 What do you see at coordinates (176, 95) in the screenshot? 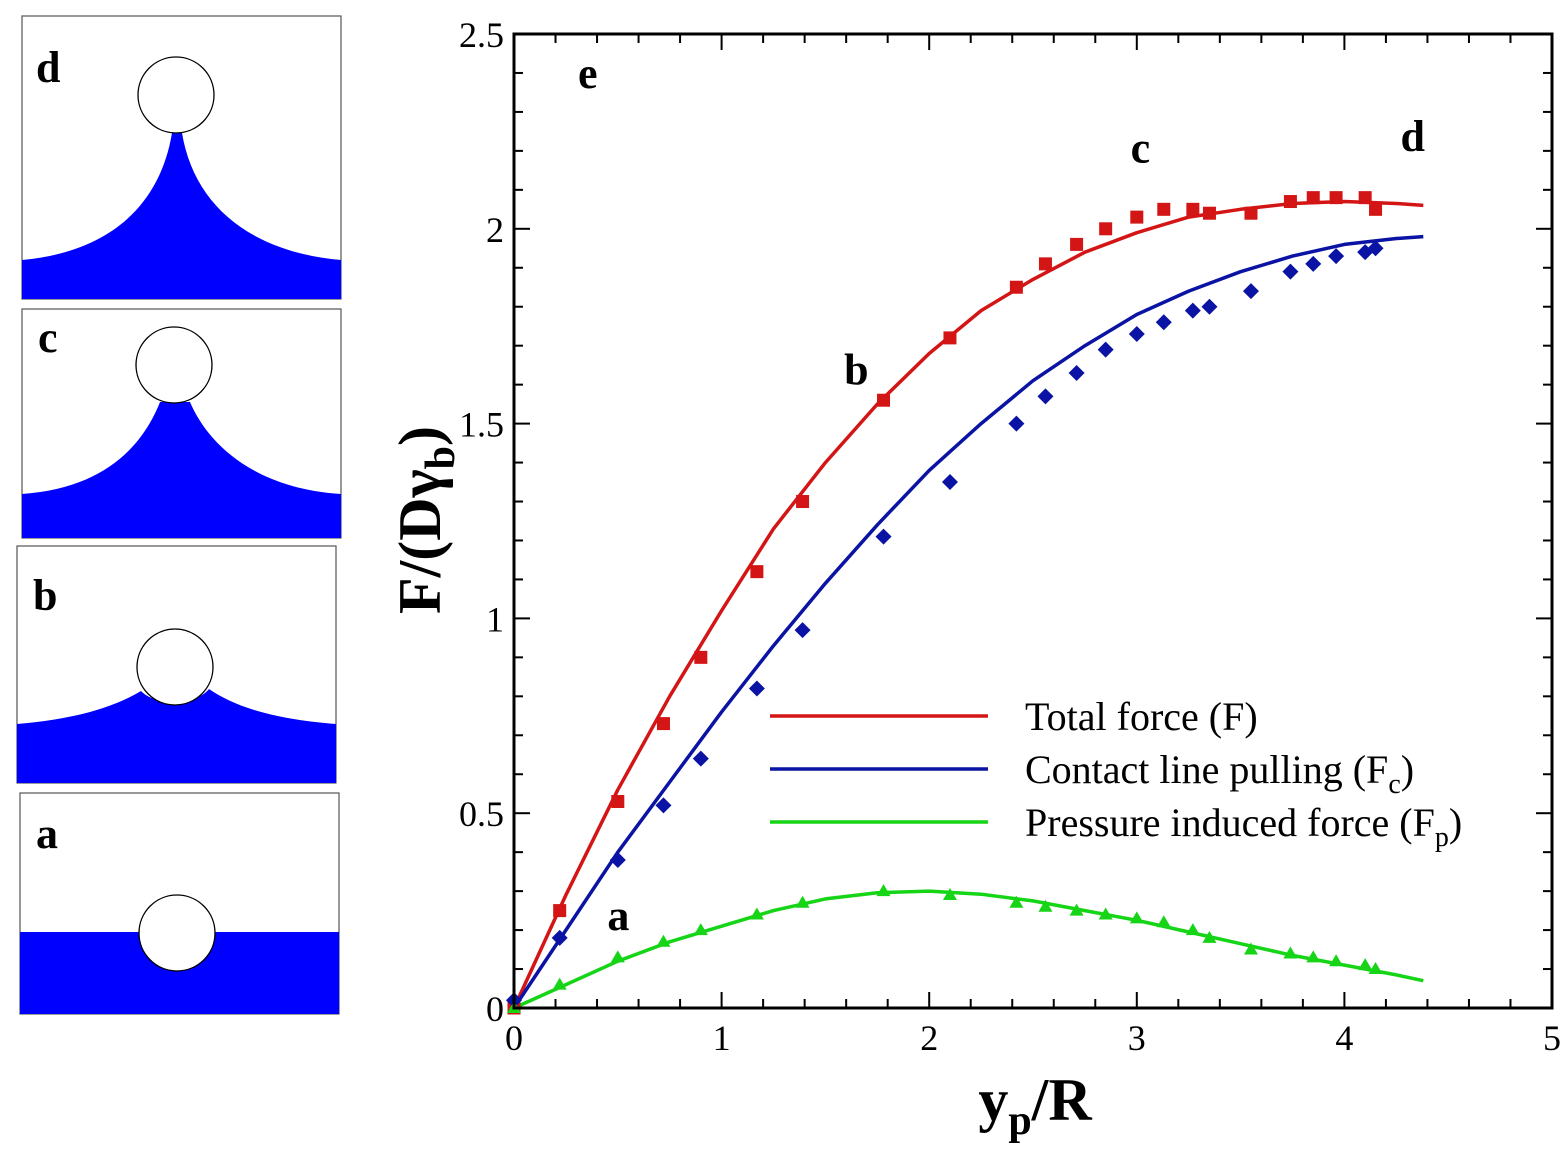
I see `particle-d` at bounding box center [176, 95].